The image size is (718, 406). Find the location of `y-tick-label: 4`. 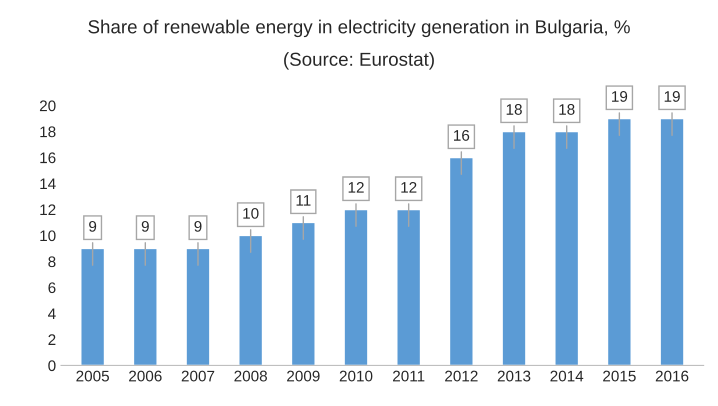

y-tick-label: 4 is located at coordinates (52, 313).